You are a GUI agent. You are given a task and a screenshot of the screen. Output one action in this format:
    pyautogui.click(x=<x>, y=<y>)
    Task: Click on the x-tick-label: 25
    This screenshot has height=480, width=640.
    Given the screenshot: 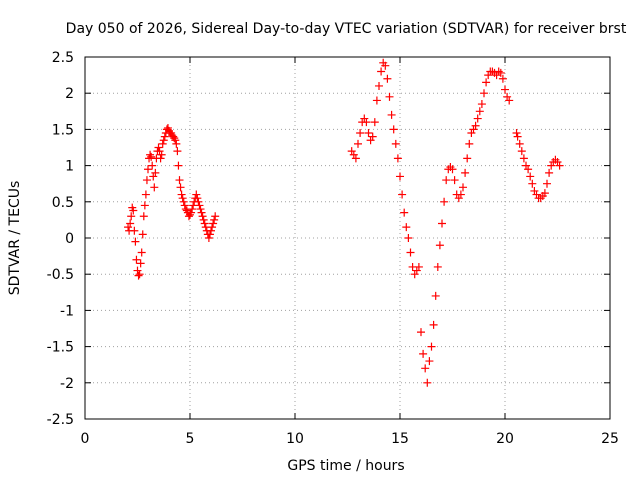 What is the action you would take?
    pyautogui.click(x=610, y=439)
    